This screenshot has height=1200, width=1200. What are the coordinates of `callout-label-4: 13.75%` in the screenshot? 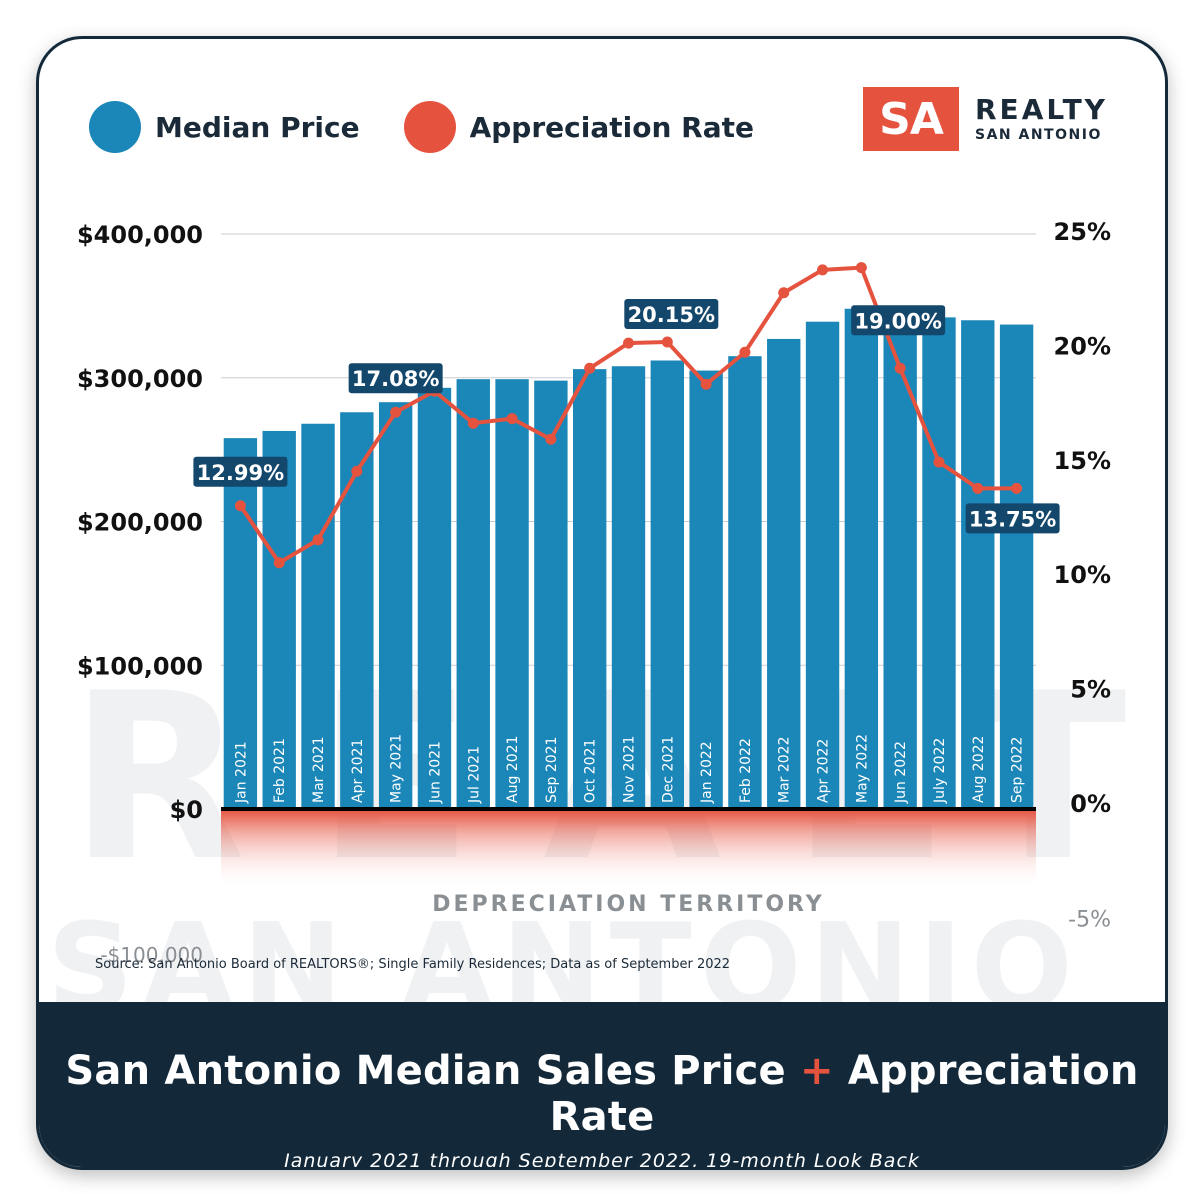 It's located at (1012, 519).